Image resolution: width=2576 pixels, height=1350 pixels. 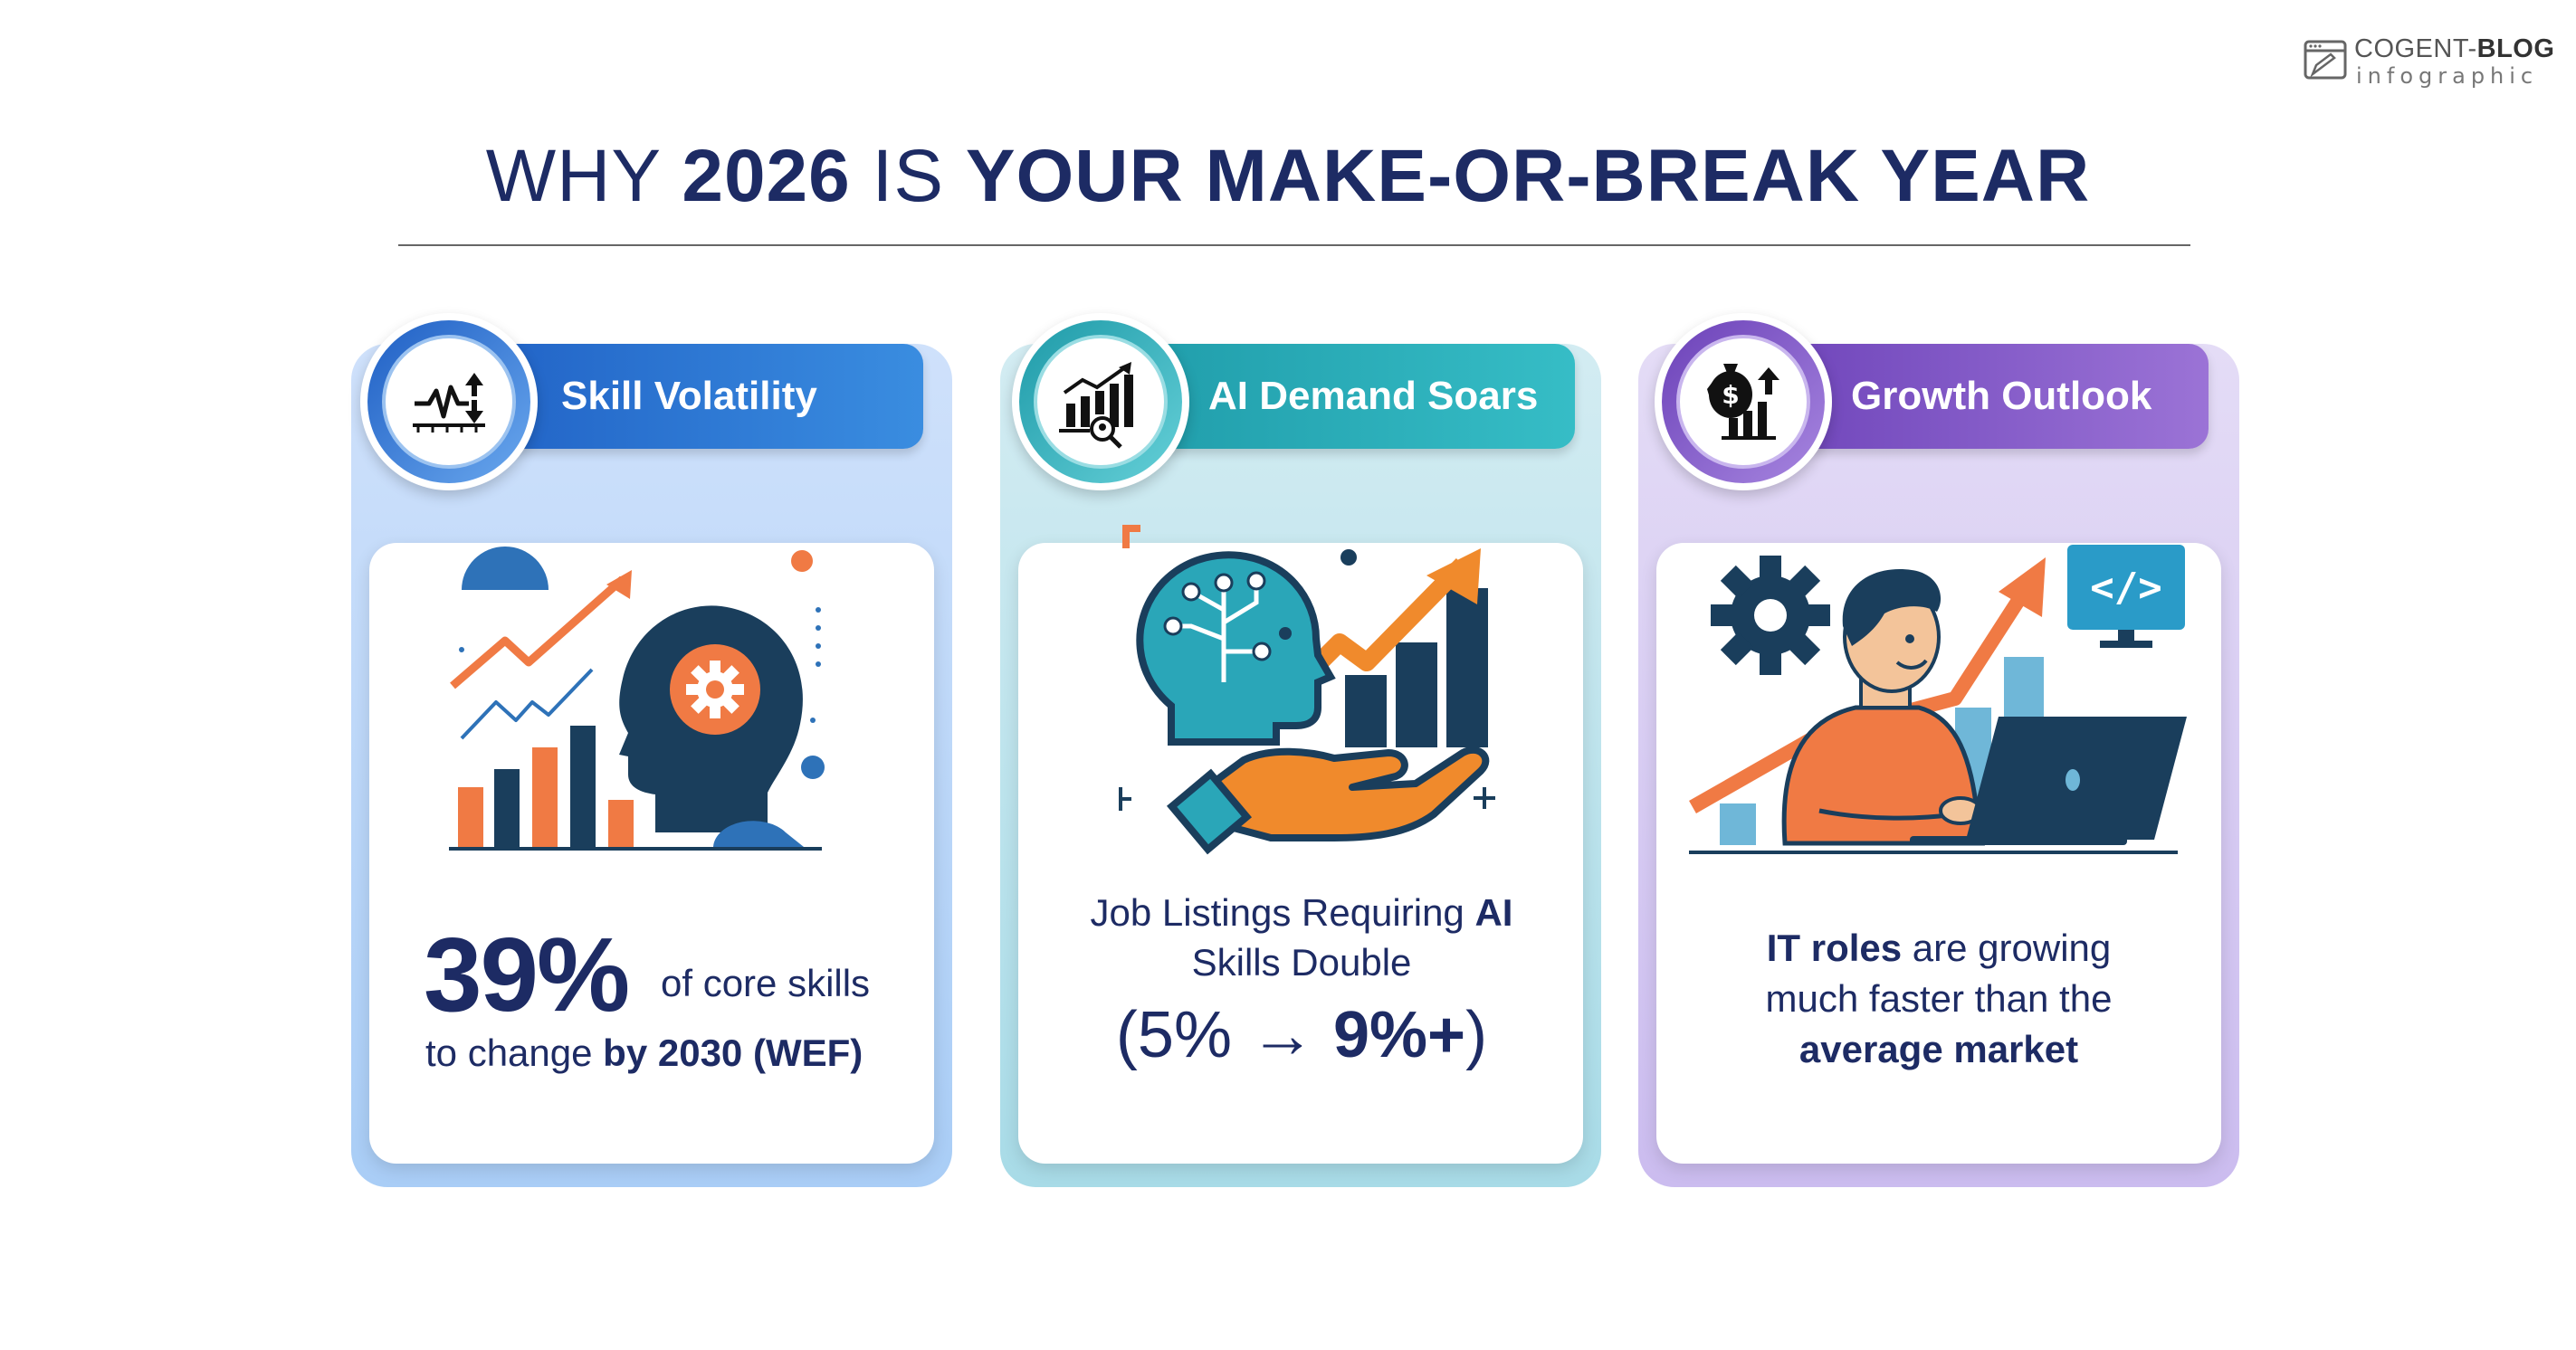 What do you see at coordinates (1938, 700) in the screenshot?
I see `developer-laptop-illustration: </>` at bounding box center [1938, 700].